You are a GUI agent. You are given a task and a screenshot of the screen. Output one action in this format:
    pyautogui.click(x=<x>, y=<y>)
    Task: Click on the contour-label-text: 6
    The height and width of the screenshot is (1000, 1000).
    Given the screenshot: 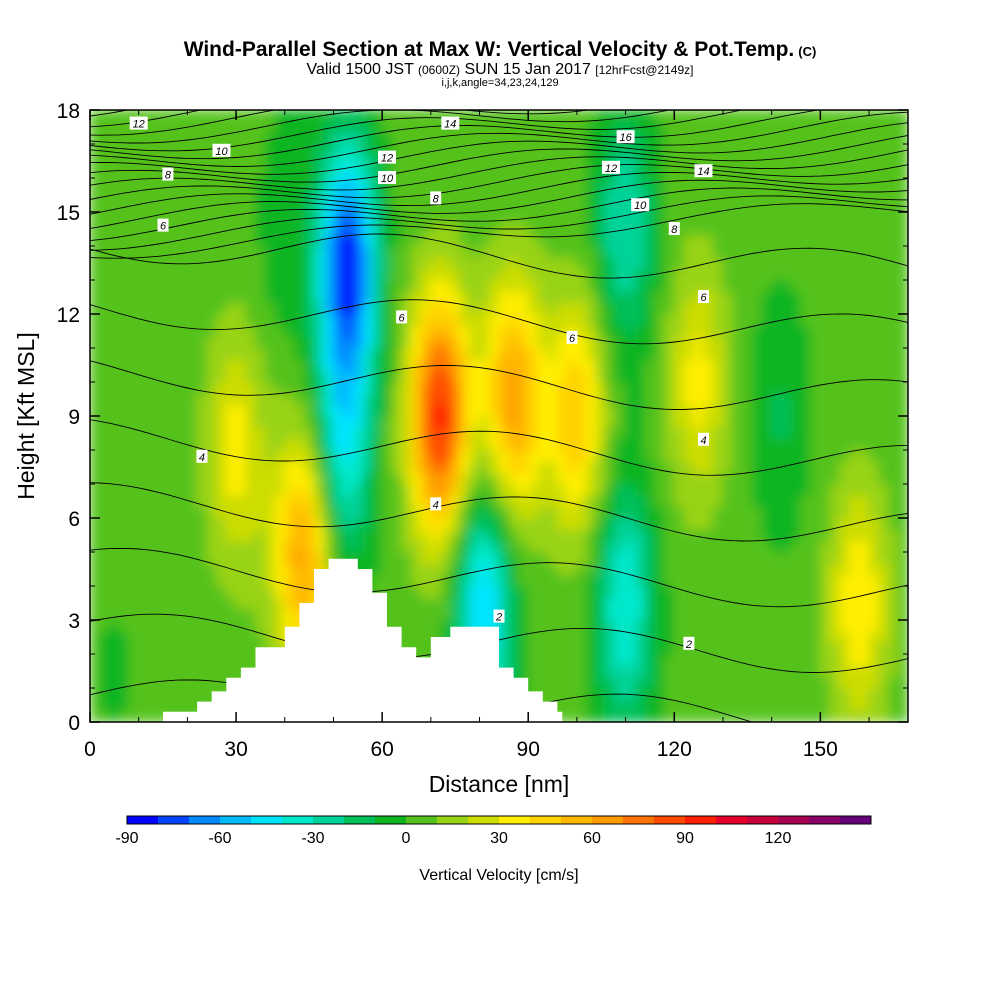 What is the action you would take?
    pyautogui.click(x=402, y=318)
    